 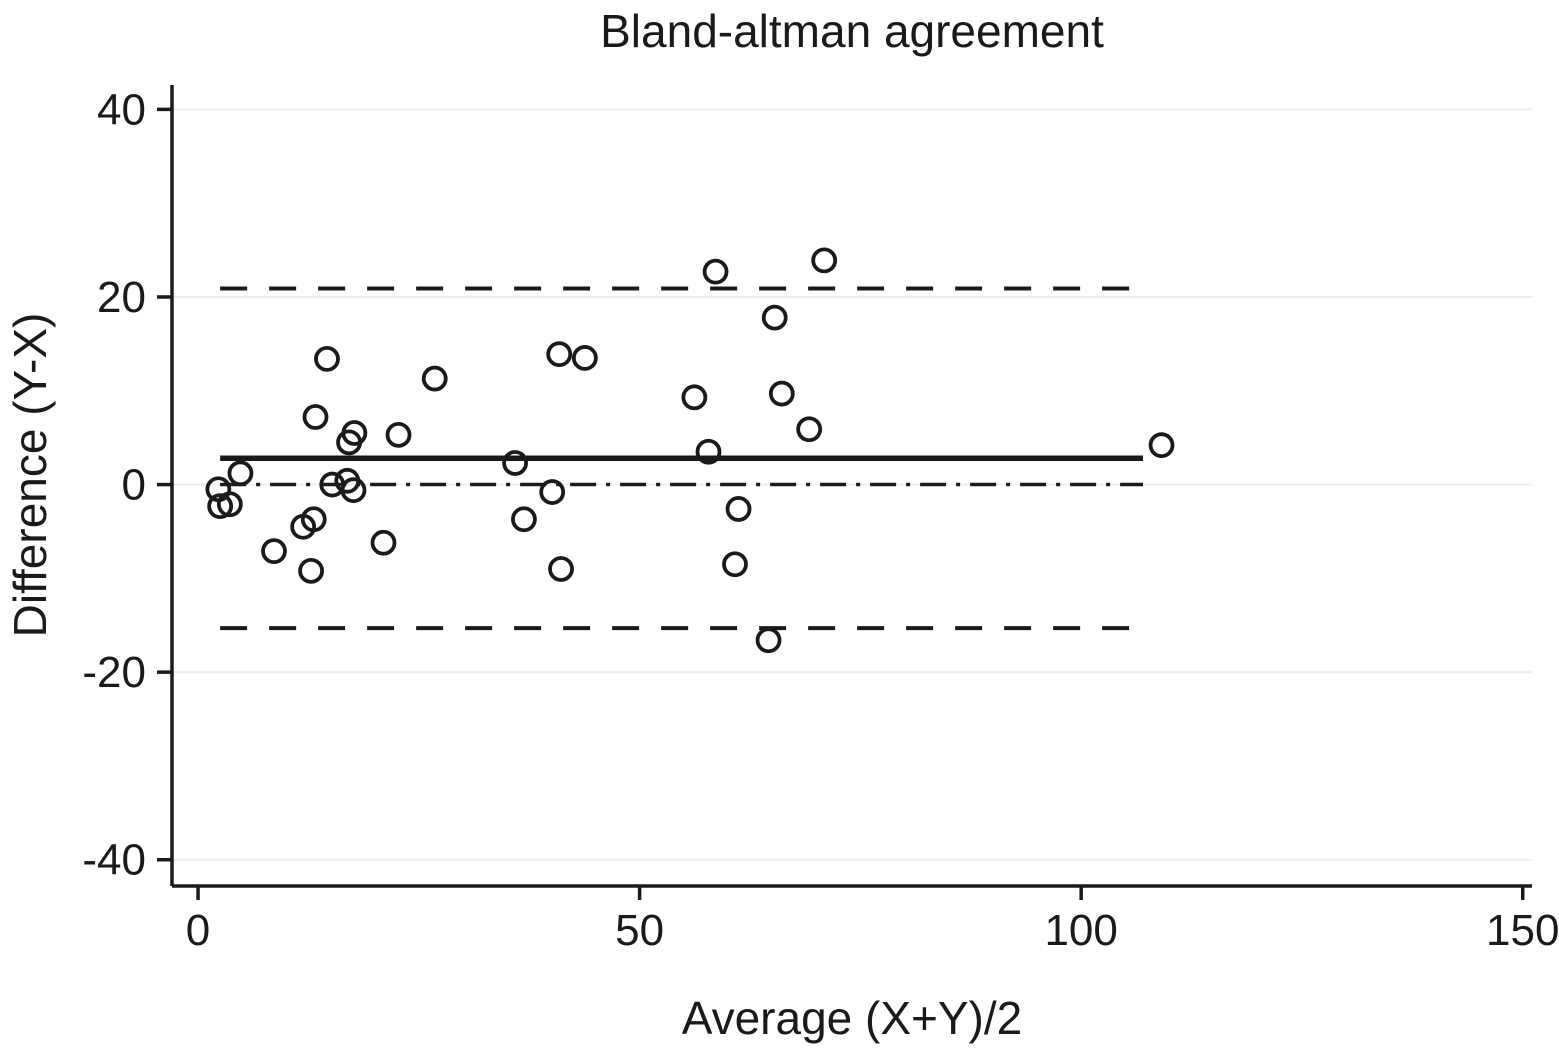 What do you see at coordinates (1080, 930) in the screenshot?
I see `x-tick-label: 100` at bounding box center [1080, 930].